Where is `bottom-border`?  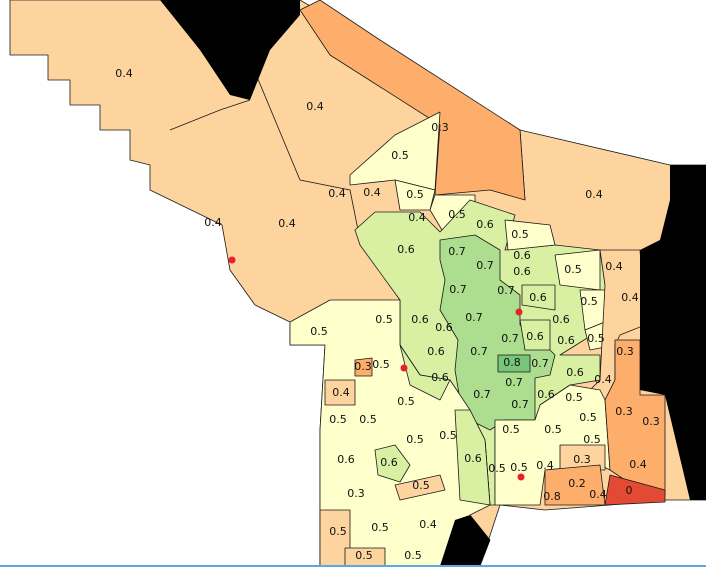 bottom-border is located at coordinates (353, 566).